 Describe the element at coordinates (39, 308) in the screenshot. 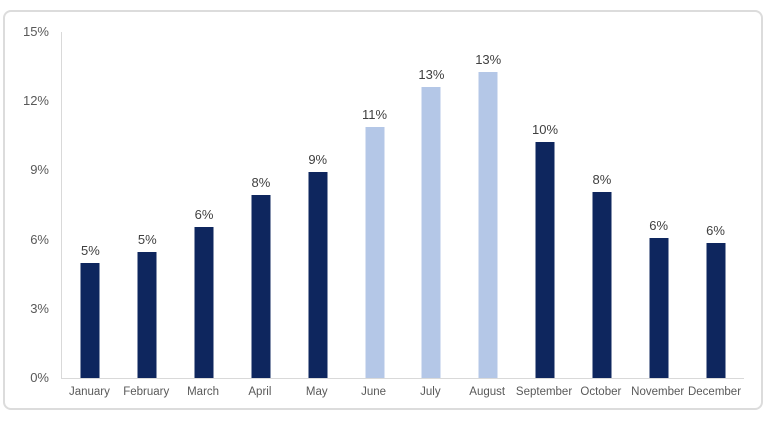

I see `y-tick-label: 3%` at that location.